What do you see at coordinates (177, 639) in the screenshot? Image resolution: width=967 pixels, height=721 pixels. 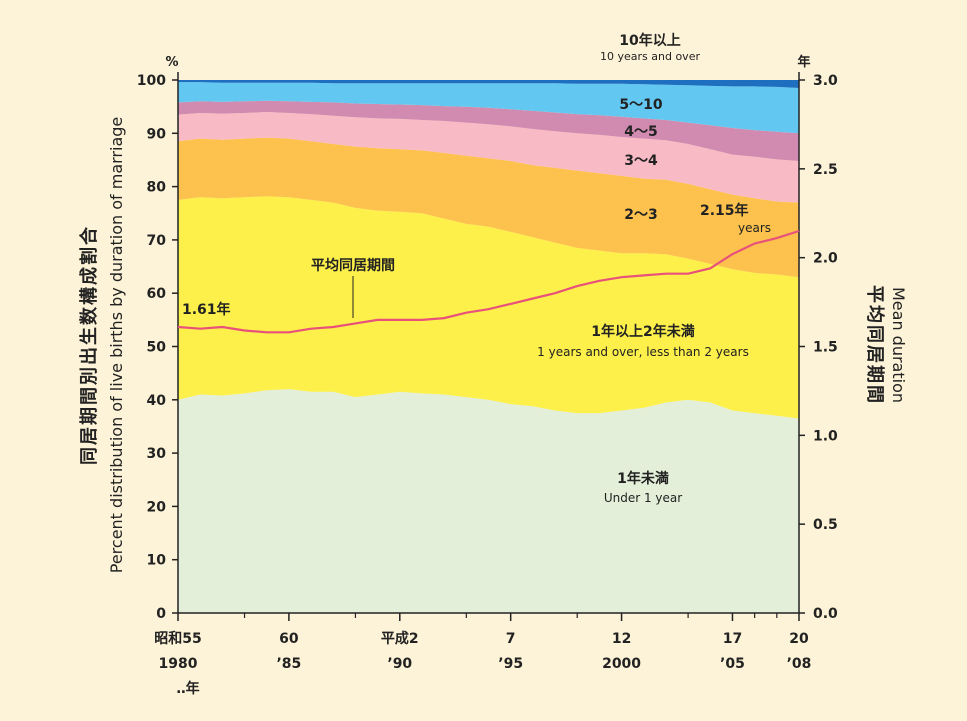 I see `x-tick-label-top: 昭和55` at bounding box center [177, 639].